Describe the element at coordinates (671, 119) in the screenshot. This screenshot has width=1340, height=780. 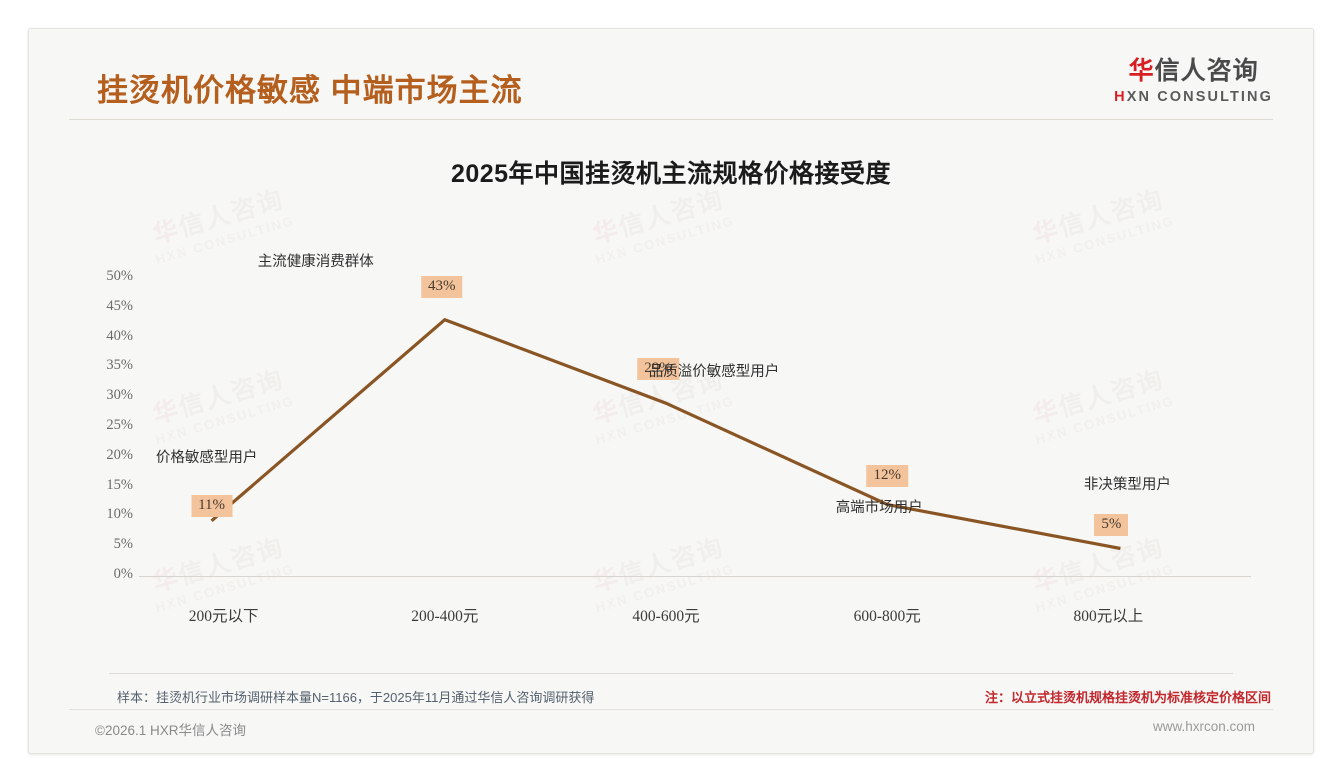
I see `header-divider` at that location.